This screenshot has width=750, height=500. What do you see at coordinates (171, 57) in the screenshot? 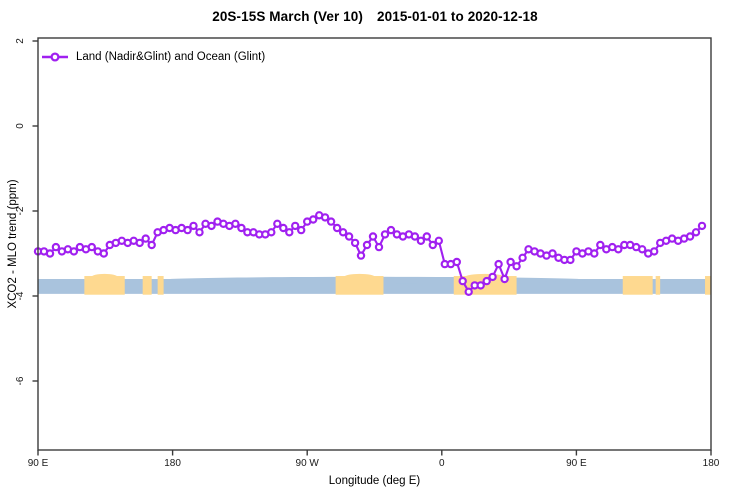
I see `legend-label: Land (Nadir&Glint) and Ocean (Glint)` at bounding box center [171, 57].